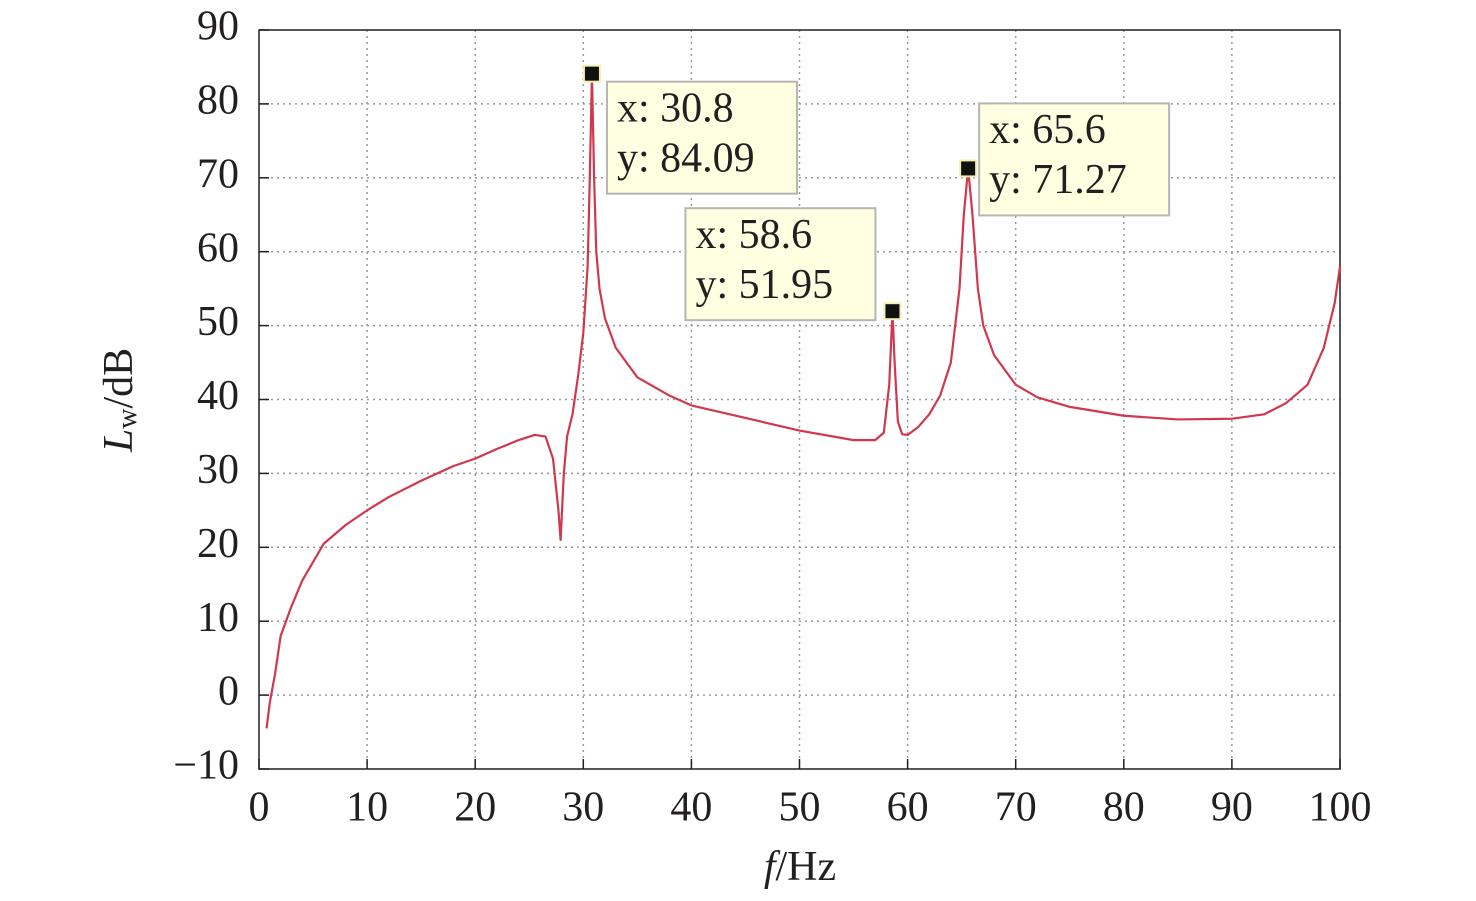  I want to click on x-tick-label: 80, so click(1124, 808).